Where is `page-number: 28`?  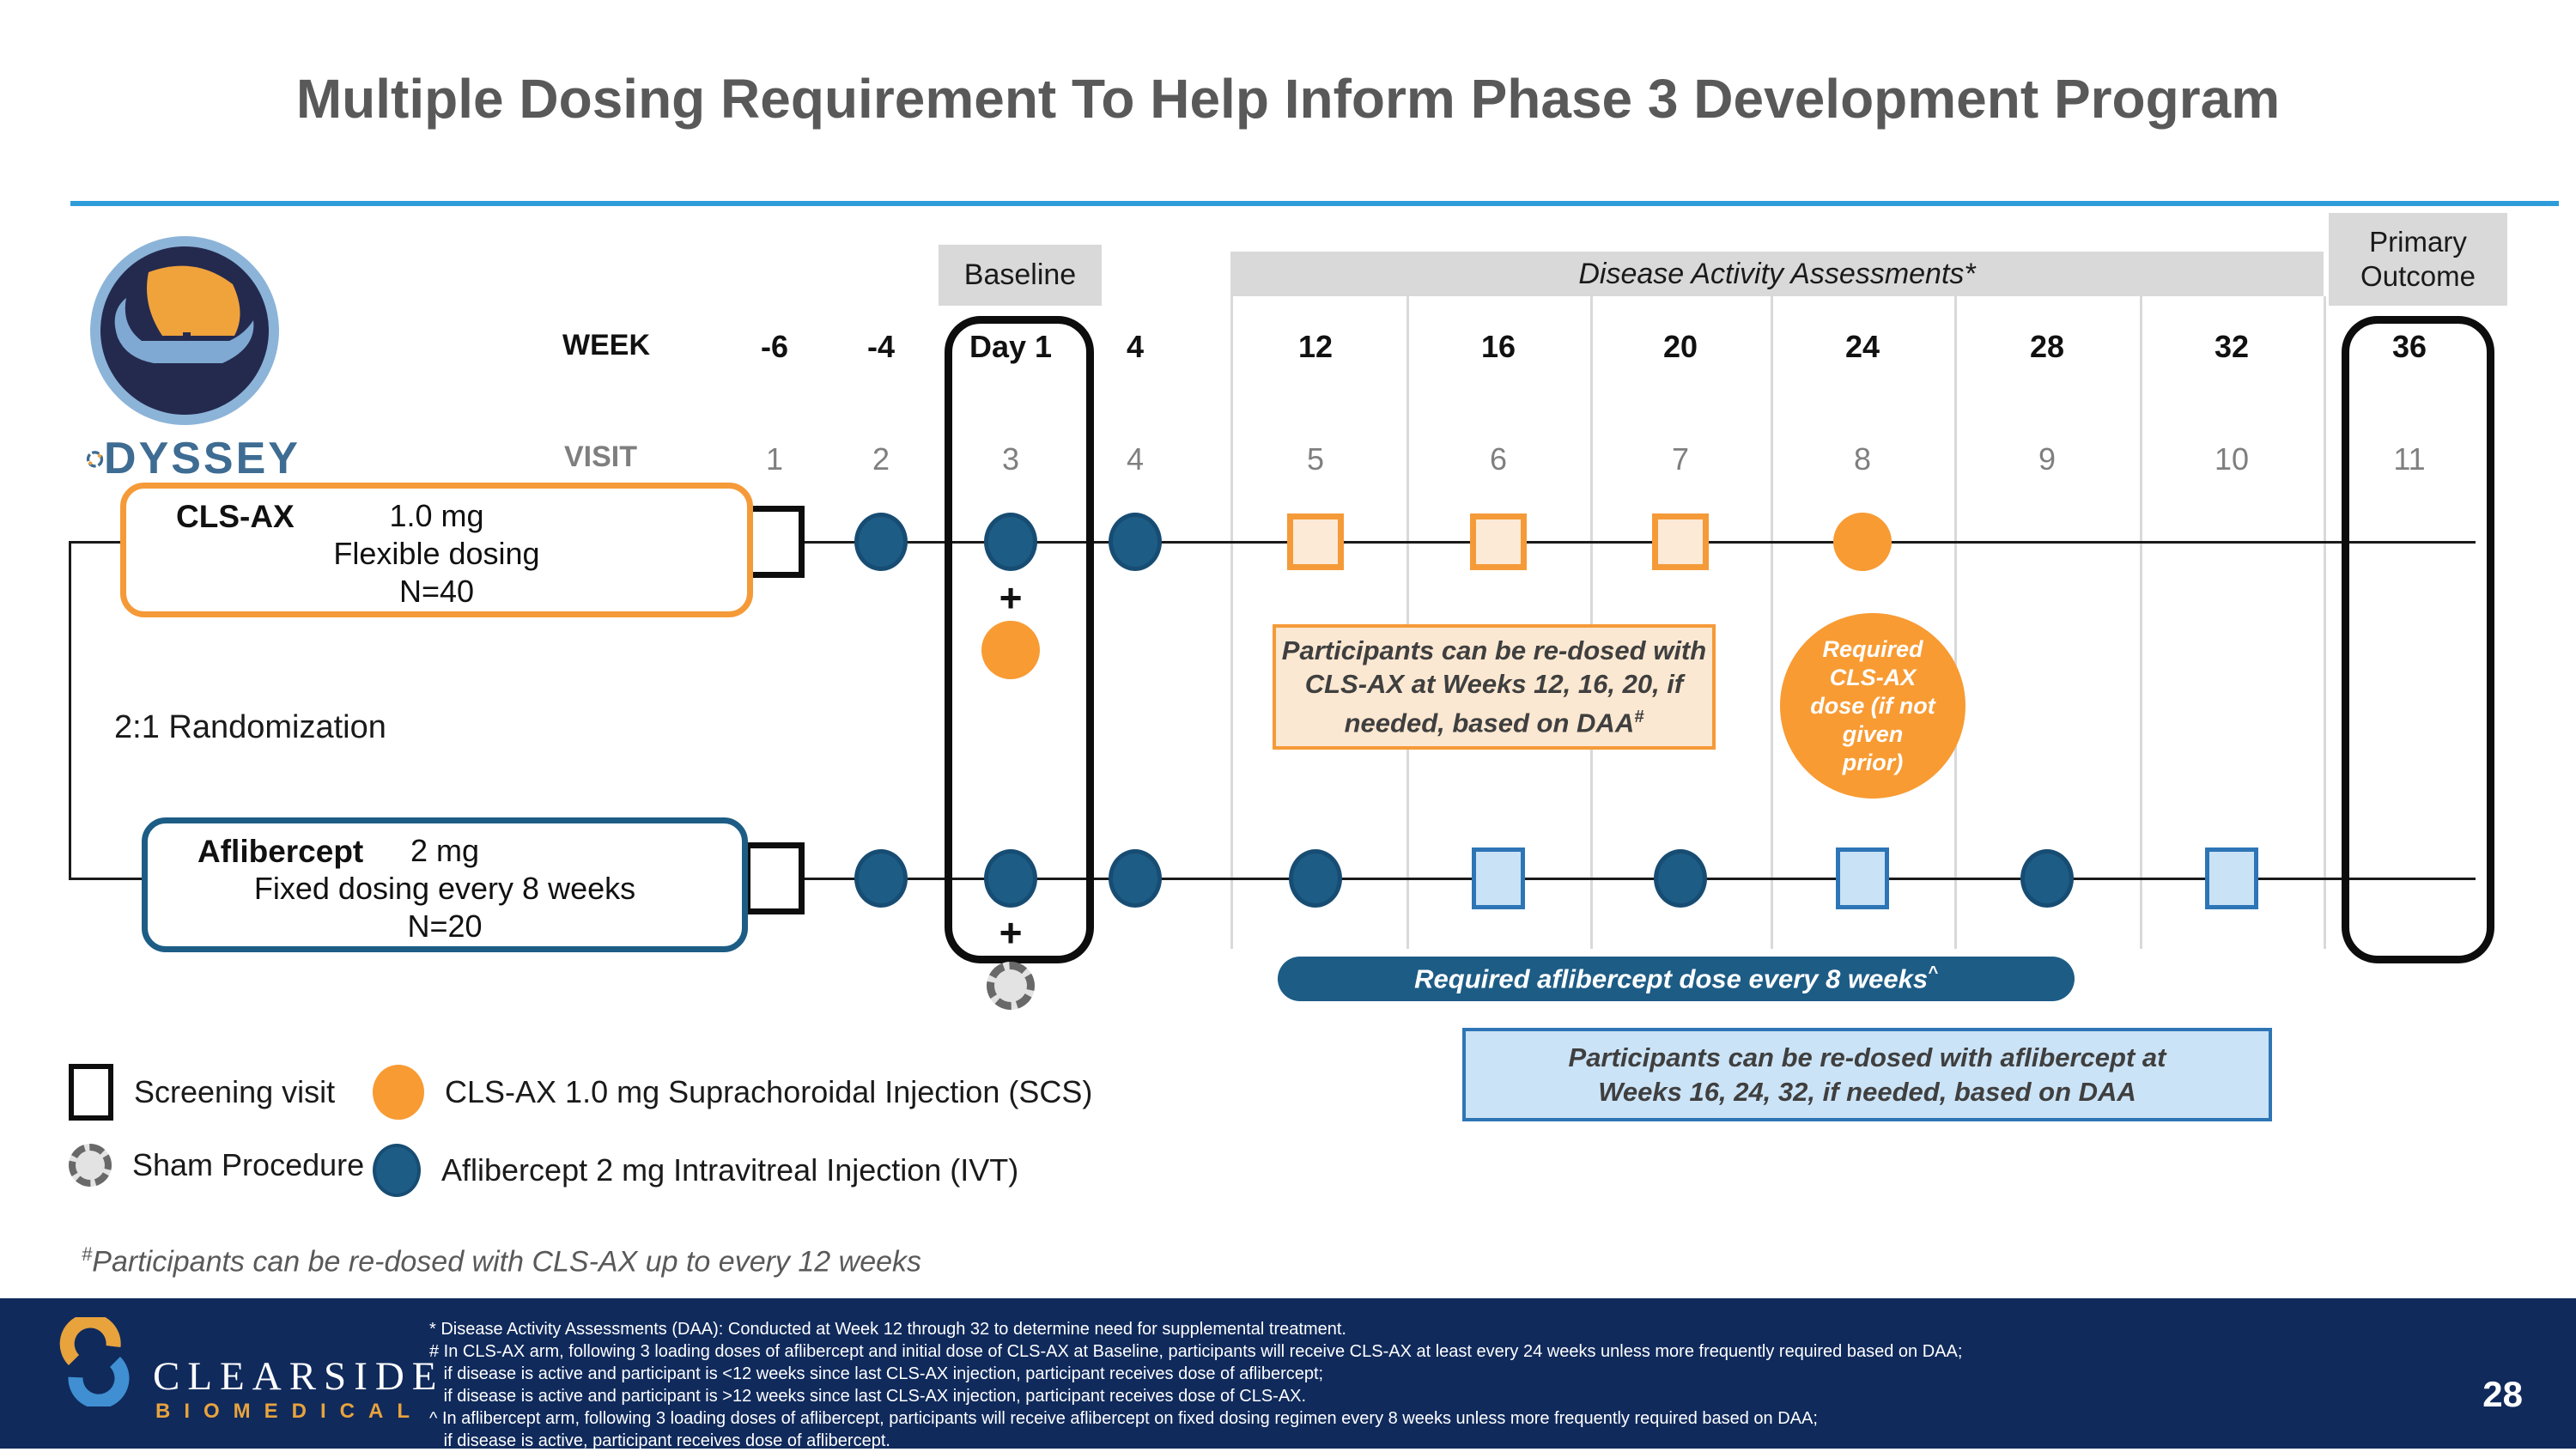 page-number: 28 is located at coordinates (2502, 1394).